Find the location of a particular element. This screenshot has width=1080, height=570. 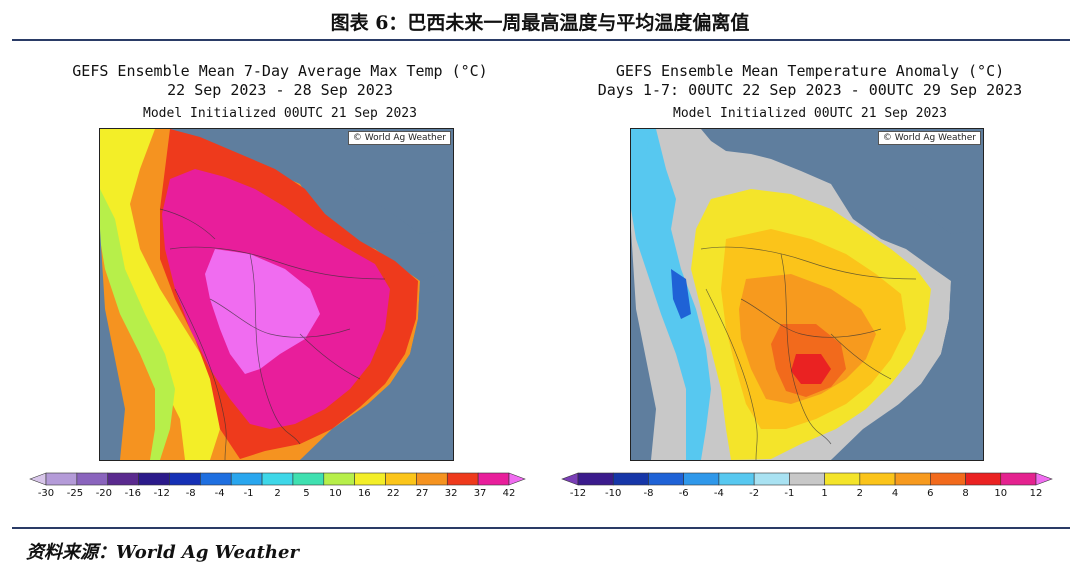

left-title-line3: Model Initialized 00UTC 21 Sep 2023 is located at coordinates (280, 113).